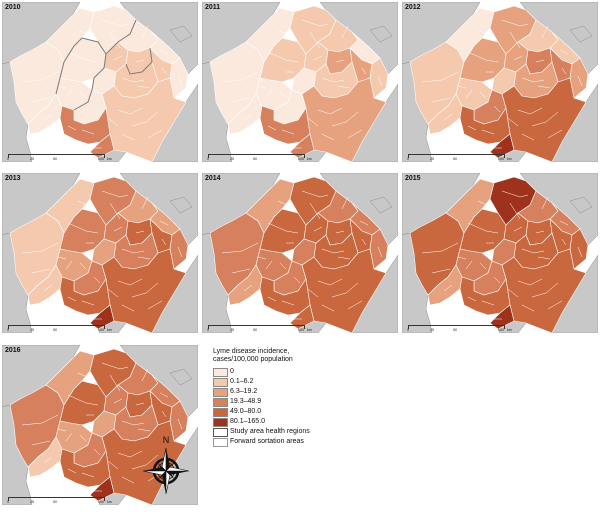 The width and height of the screenshot is (600, 518). I want to click on map-panel-2011: 2011 0 25 50 100 km, so click(300, 82).